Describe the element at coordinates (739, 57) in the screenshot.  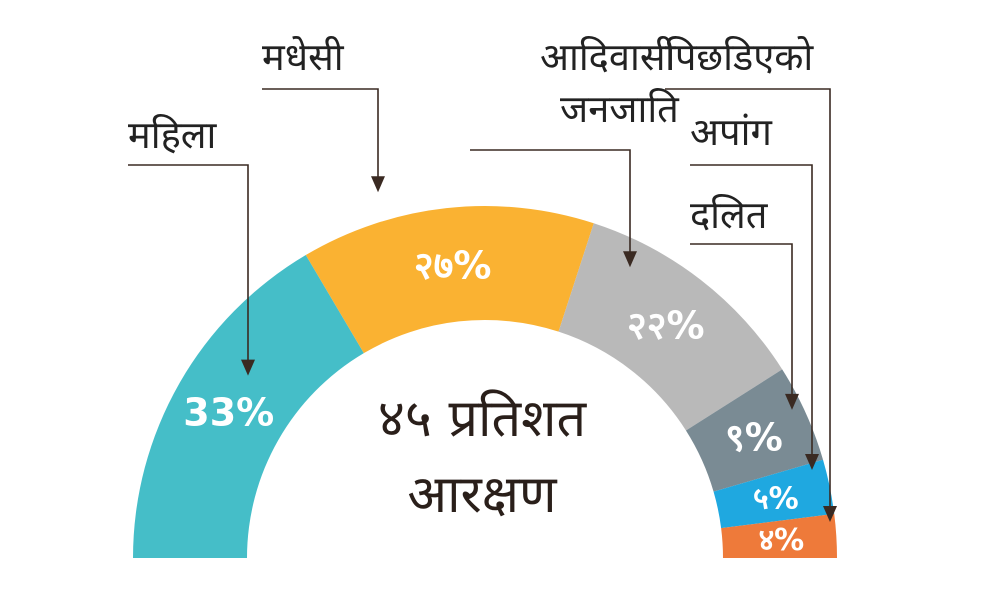
I see `category-label-6: पिछडिएको` at that location.